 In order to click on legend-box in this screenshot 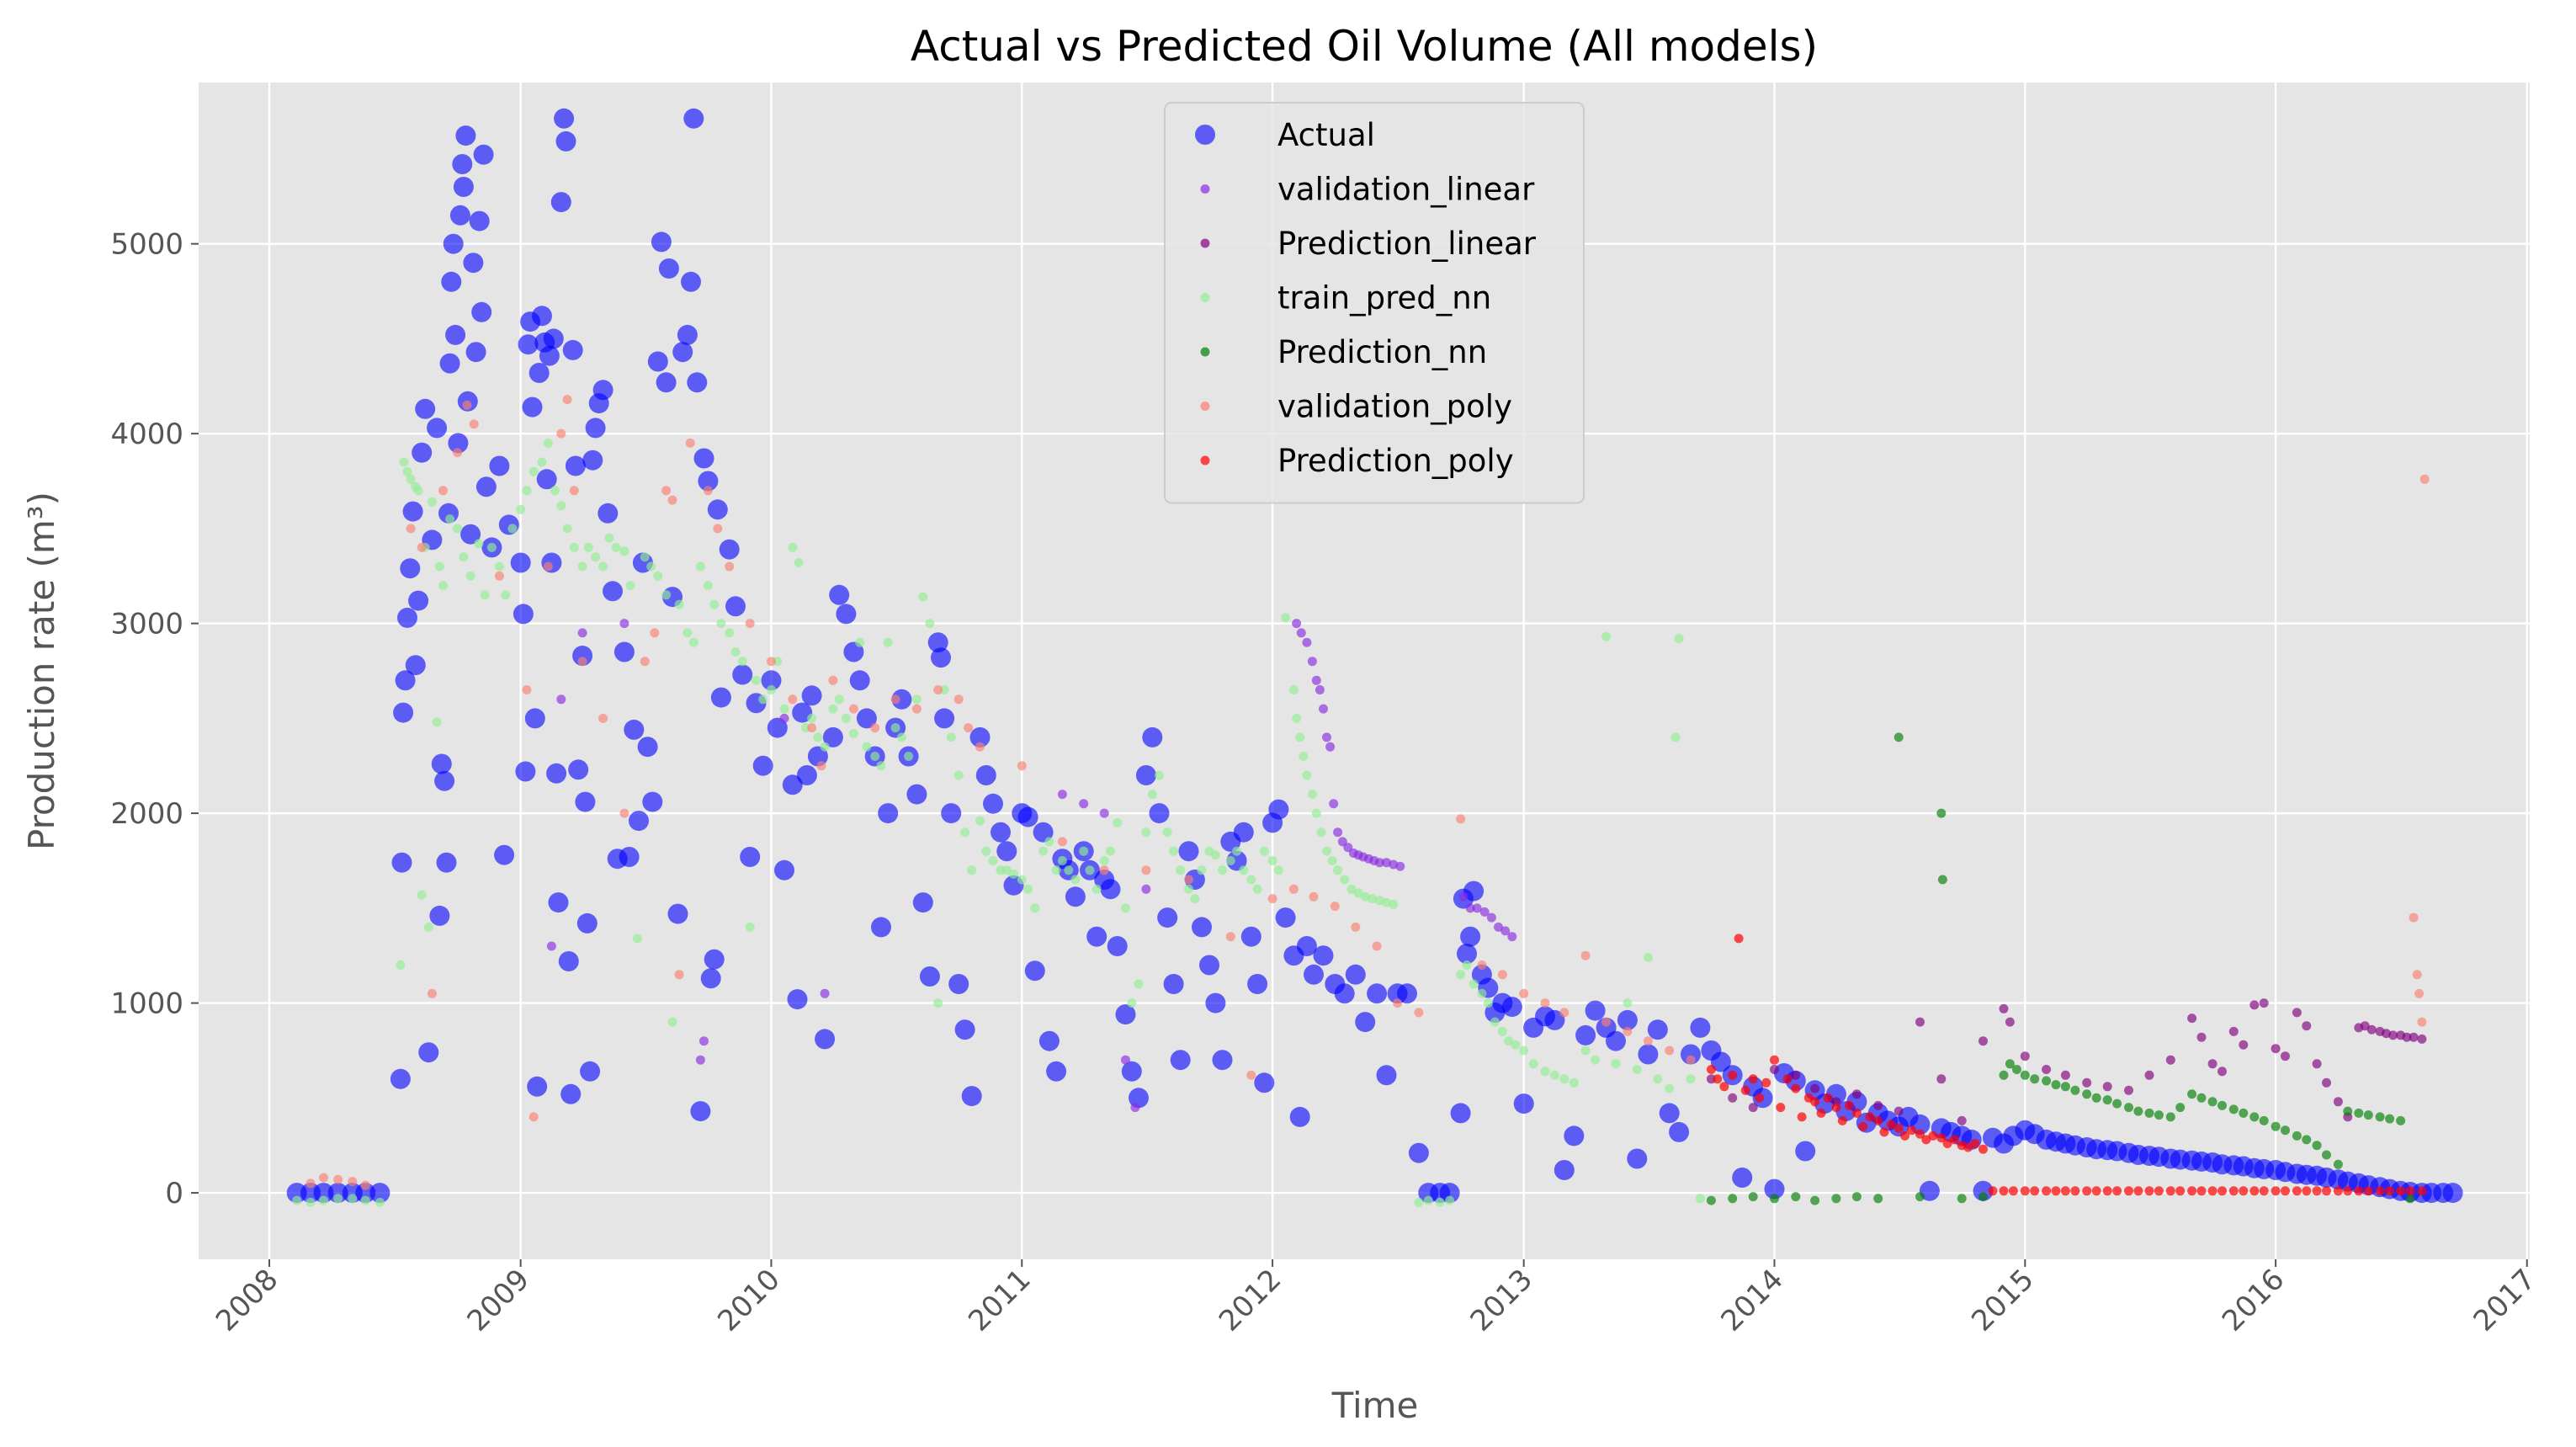, I will do `click(1374, 303)`.